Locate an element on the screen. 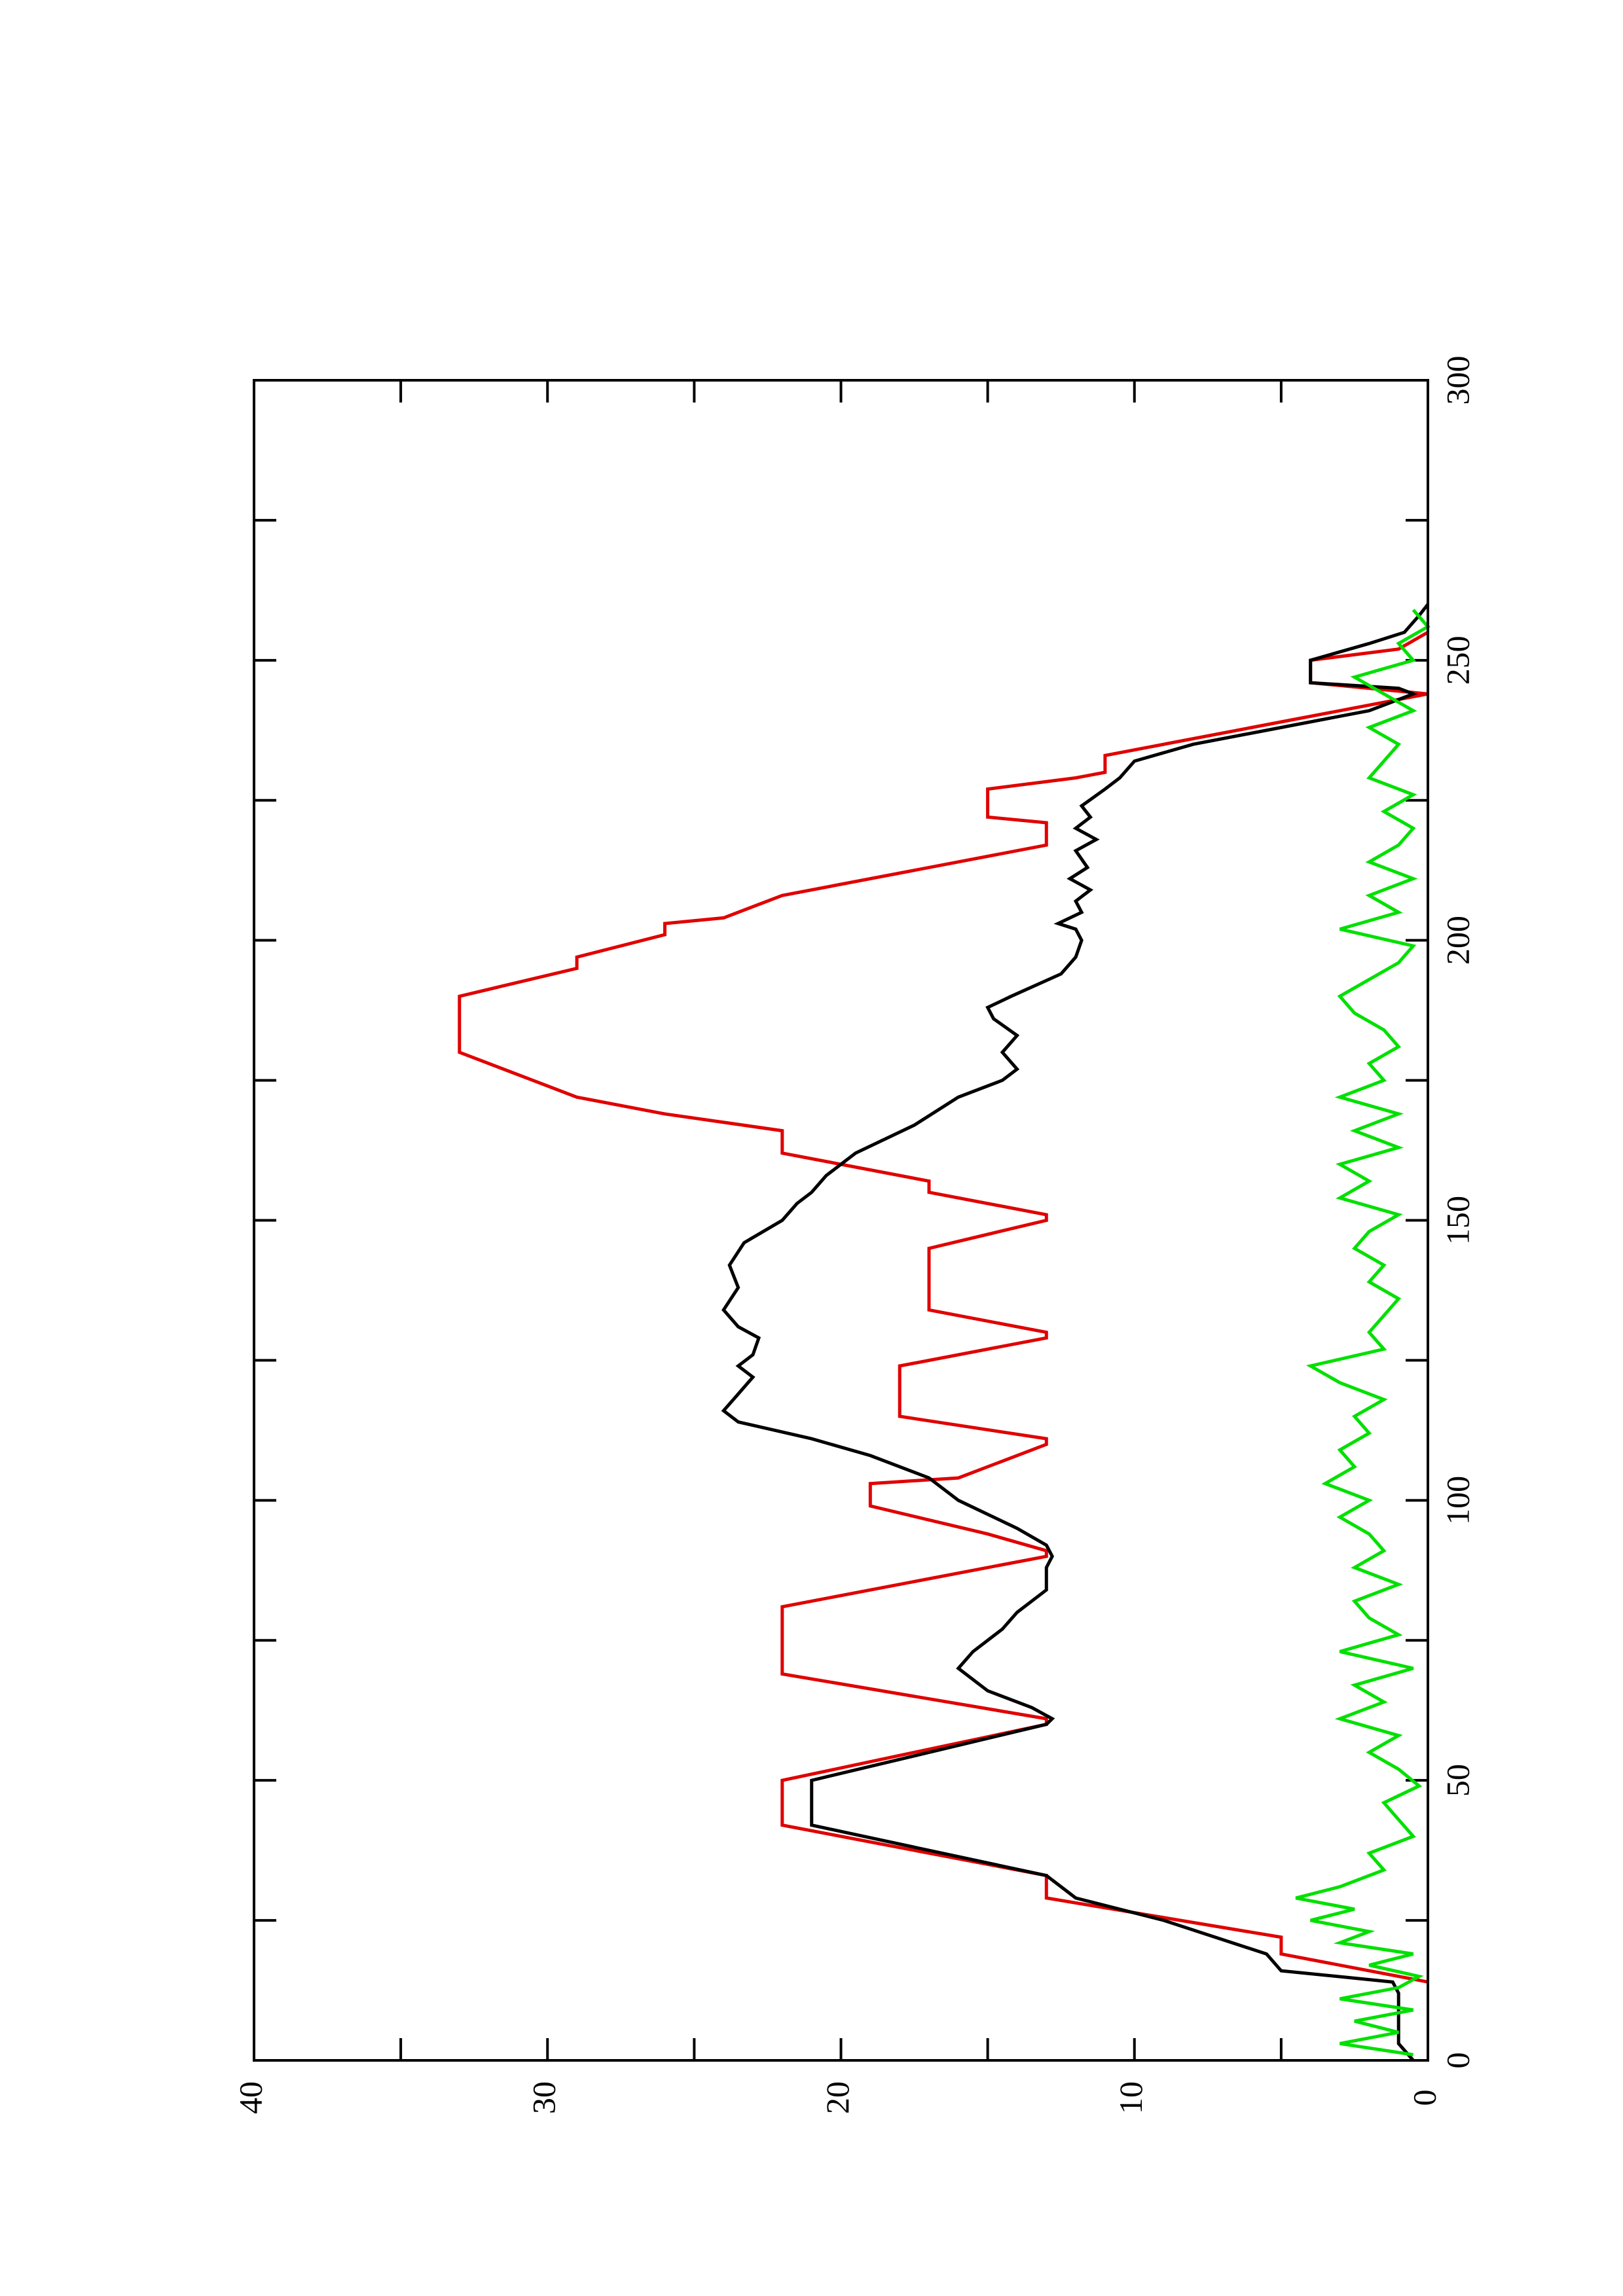 Image resolution: width=1623 pixels, height=2296 pixels. x-tick-label: 0 is located at coordinates (1457, 2061).